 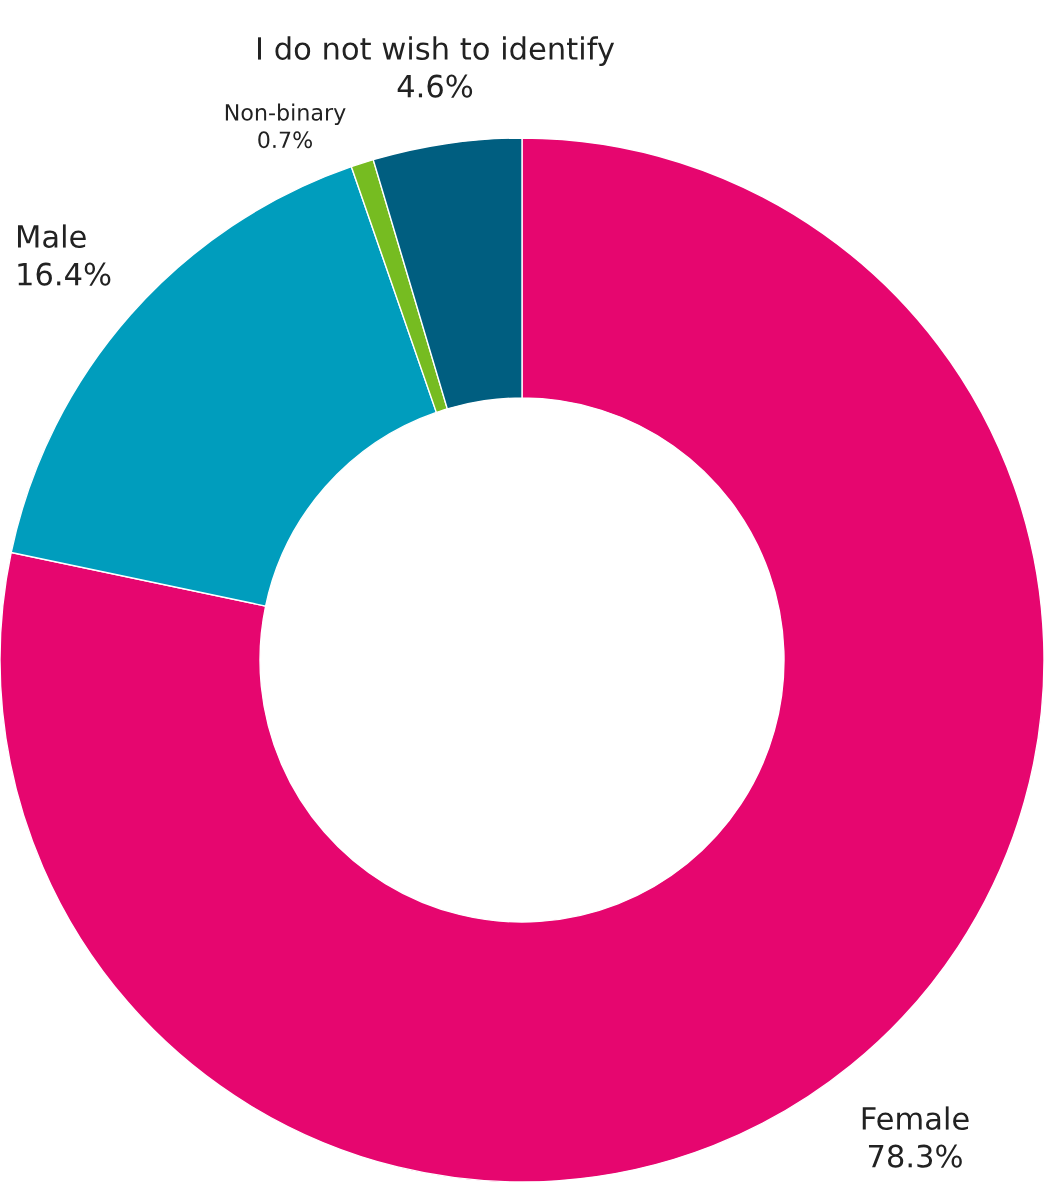 What do you see at coordinates (435, 86) in the screenshot?
I see `data-label: 4.6%` at bounding box center [435, 86].